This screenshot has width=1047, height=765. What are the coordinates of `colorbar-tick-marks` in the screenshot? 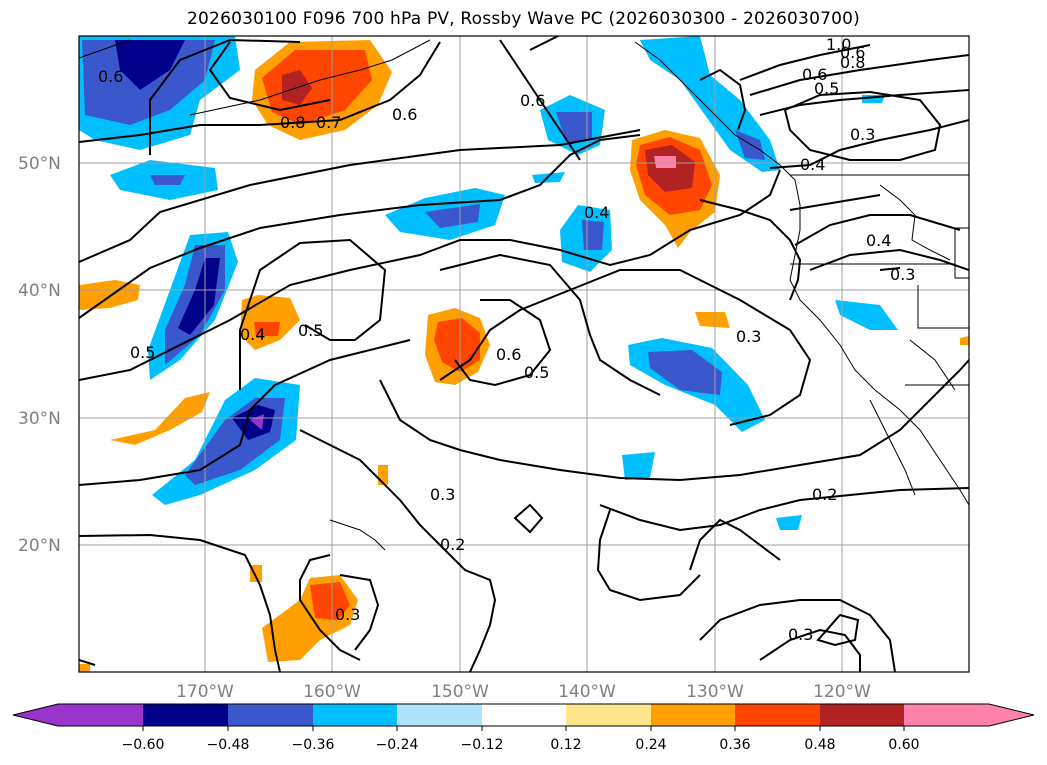 It's located at (523, 728).